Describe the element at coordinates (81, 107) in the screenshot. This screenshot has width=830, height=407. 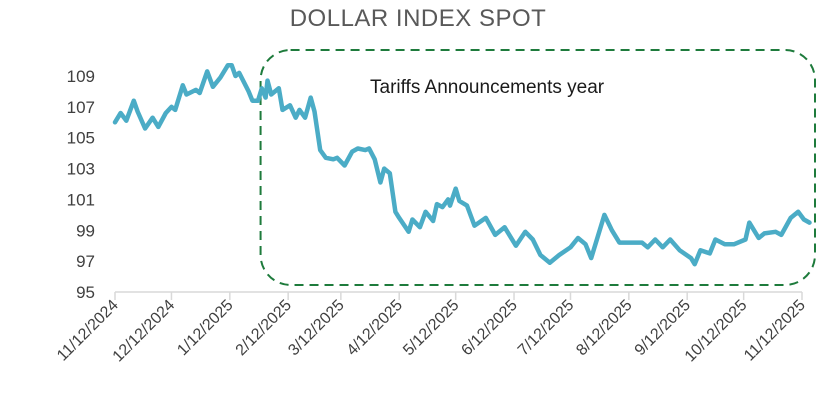
I see `y-tick-label: 107` at that location.